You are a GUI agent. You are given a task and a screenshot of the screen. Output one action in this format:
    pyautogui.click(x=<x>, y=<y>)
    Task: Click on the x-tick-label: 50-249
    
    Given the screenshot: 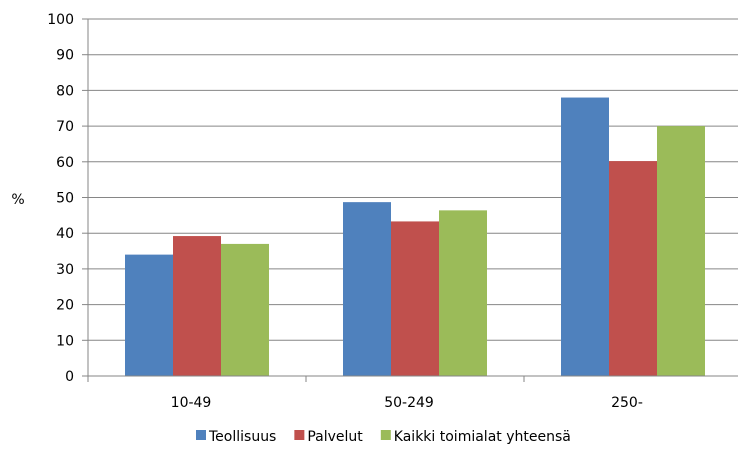 What is the action you would take?
    pyautogui.click(x=409, y=403)
    